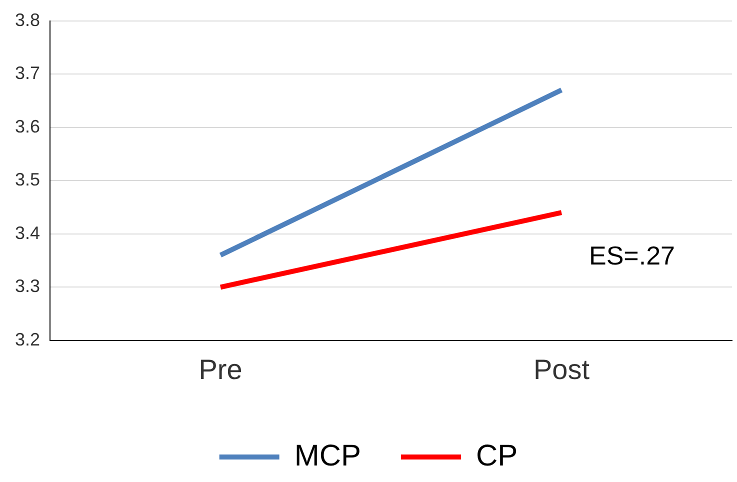 The height and width of the screenshot is (482, 737). What do you see at coordinates (561, 369) in the screenshot?
I see `x-tick-label: Post` at bounding box center [561, 369].